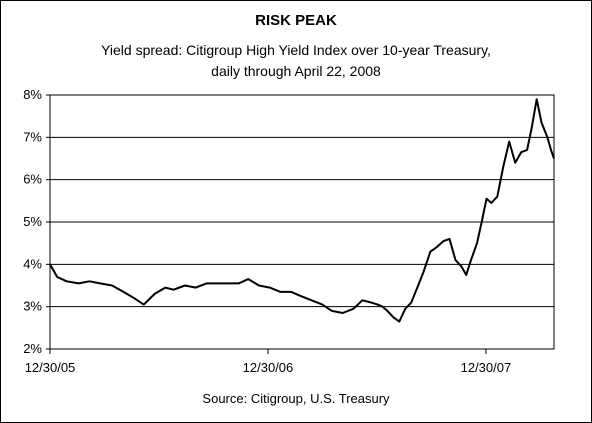  I want to click on source-note: Source: Citigroup, U.S. Treasury, so click(296, 398).